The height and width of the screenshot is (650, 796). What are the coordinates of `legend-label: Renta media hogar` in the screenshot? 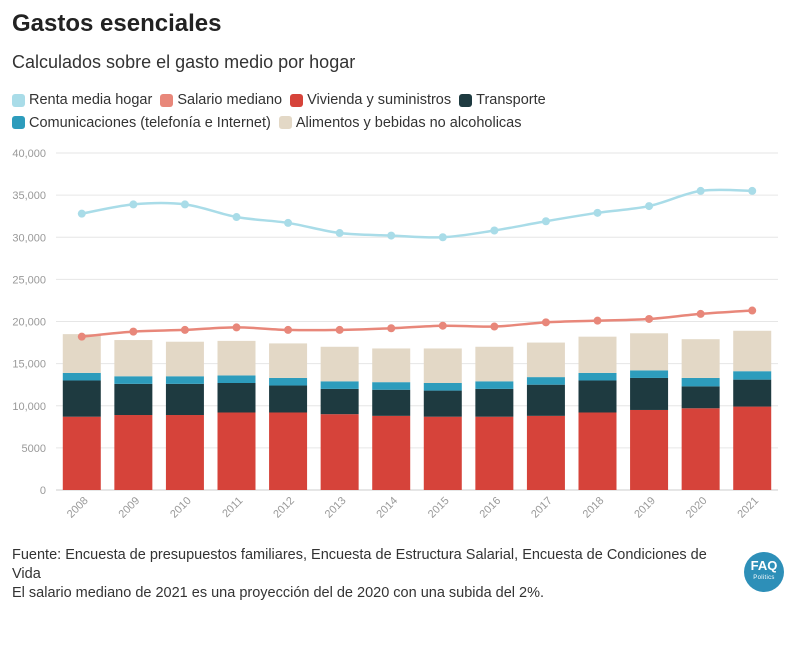 It's located at (91, 100).